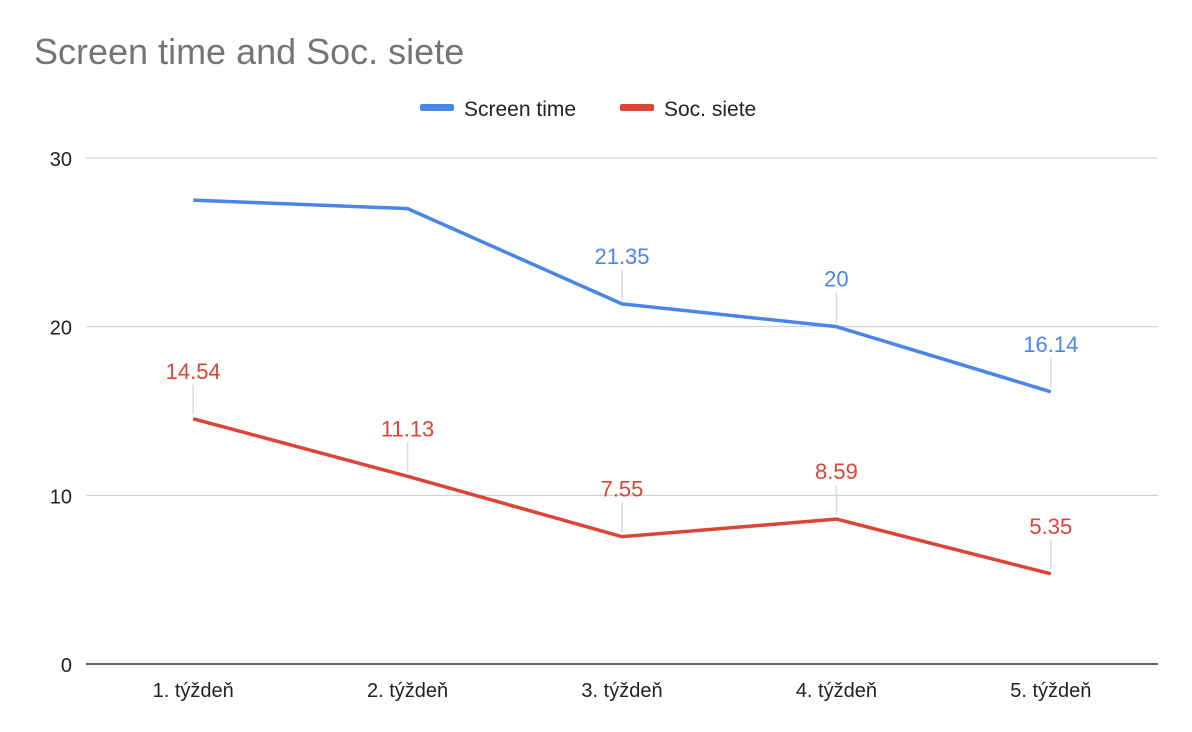 This screenshot has height=732, width=1192. Describe the element at coordinates (621, 691) in the screenshot. I see `x-tick-label: 3. týždeň` at that location.